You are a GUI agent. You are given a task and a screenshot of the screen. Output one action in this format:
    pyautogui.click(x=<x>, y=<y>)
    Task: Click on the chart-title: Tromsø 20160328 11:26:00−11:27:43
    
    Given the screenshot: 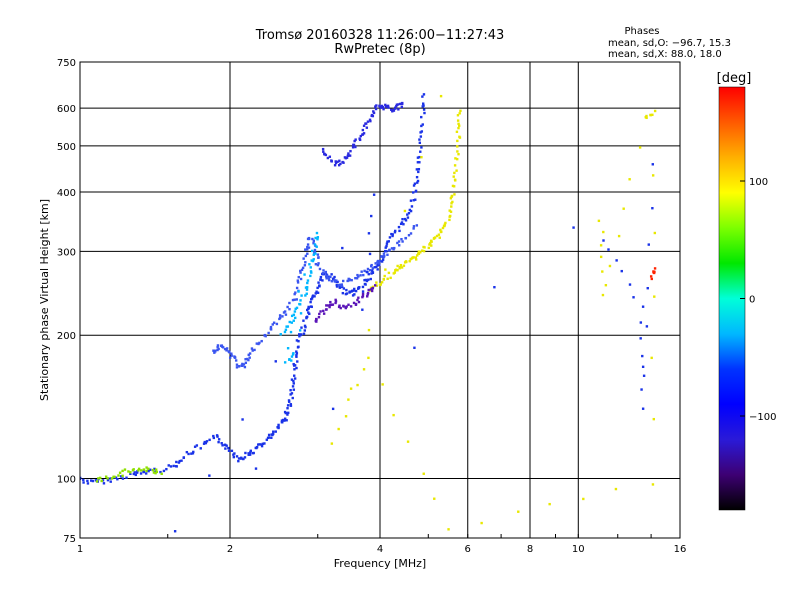 What is the action you would take?
    pyautogui.click(x=380, y=35)
    